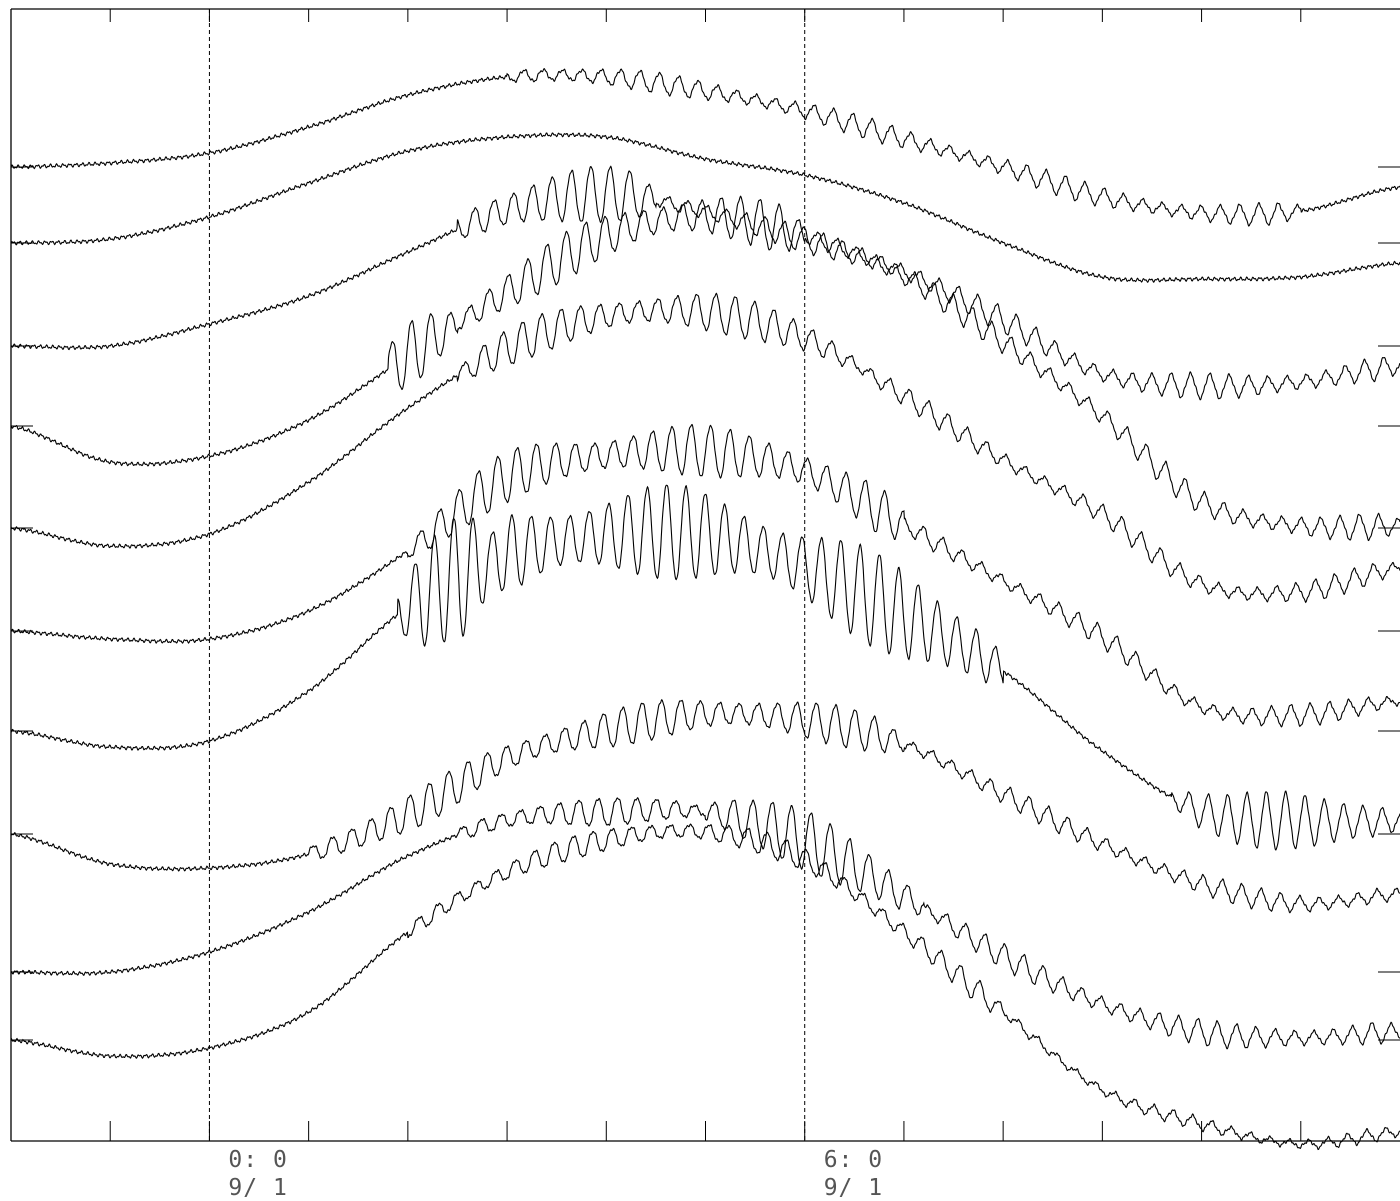 This screenshot has height=1201, width=1400. What do you see at coordinates (853, 1160) in the screenshot?
I see `x-tick-label-time: 6: 0` at bounding box center [853, 1160].